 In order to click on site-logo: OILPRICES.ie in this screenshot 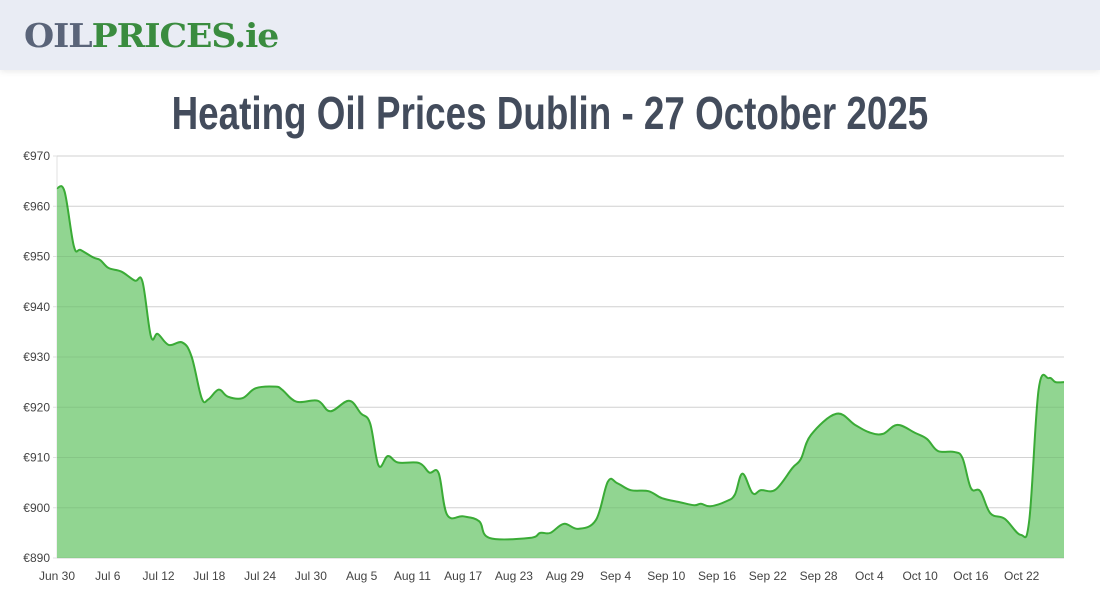, I will do `click(152, 35)`.